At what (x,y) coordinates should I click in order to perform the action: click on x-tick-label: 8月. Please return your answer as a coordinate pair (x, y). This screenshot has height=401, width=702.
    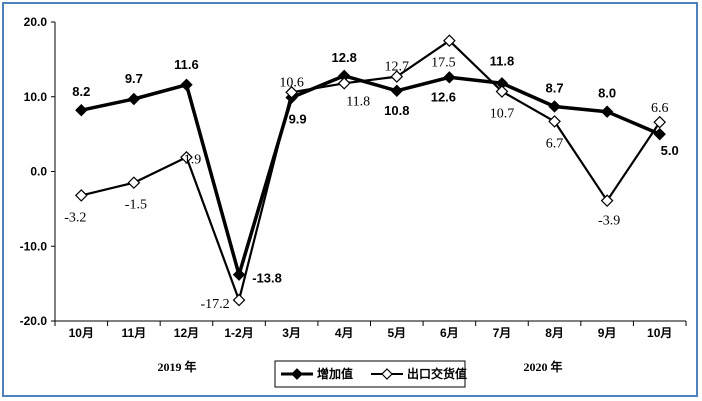
    Looking at the image, I should click on (554, 333).